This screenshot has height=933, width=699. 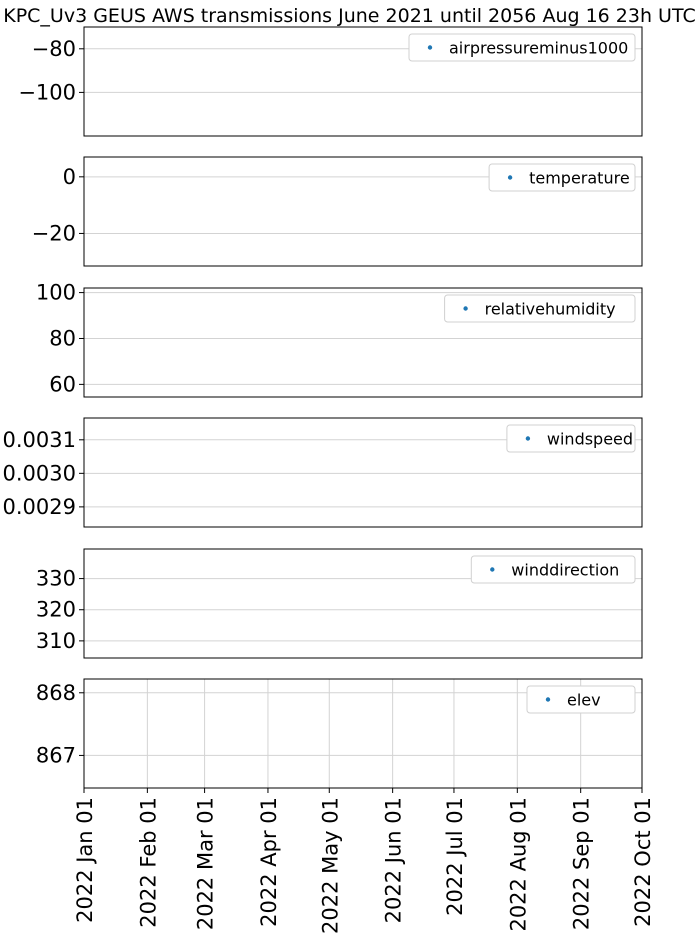 What do you see at coordinates (39, 507) in the screenshot?
I see `windspeed-ytick-label-2: 0.0029` at bounding box center [39, 507].